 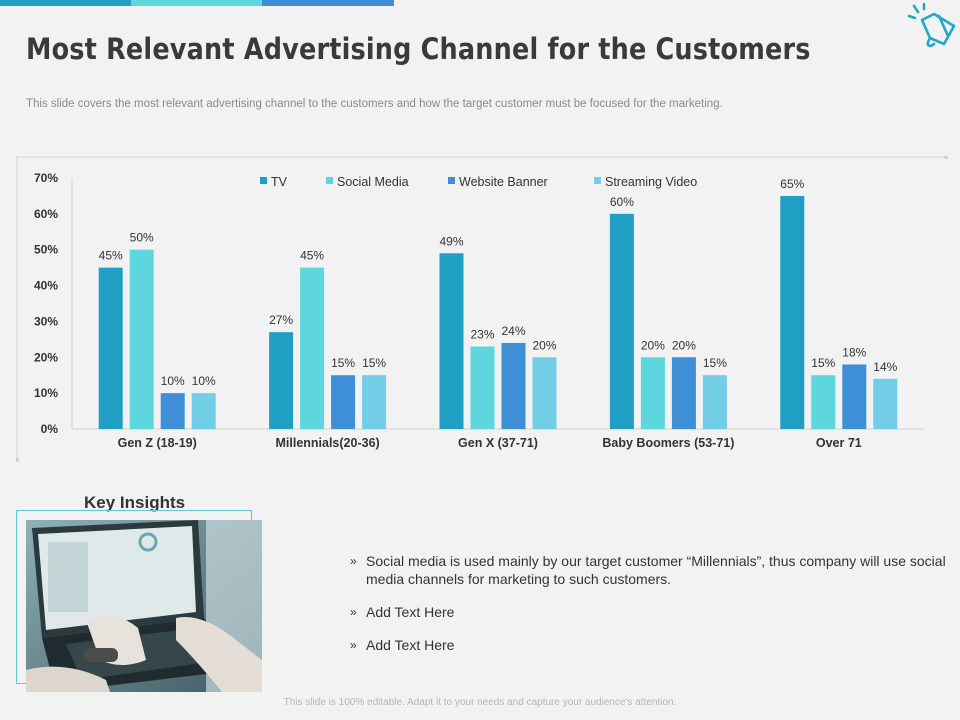 What do you see at coordinates (482, 335) in the screenshot?
I see `data-label: 23%` at bounding box center [482, 335].